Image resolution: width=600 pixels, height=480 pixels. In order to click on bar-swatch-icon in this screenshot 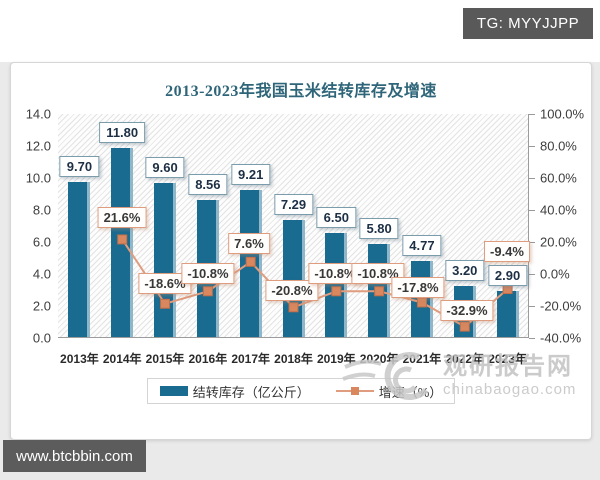, I will do `click(173, 391)`.